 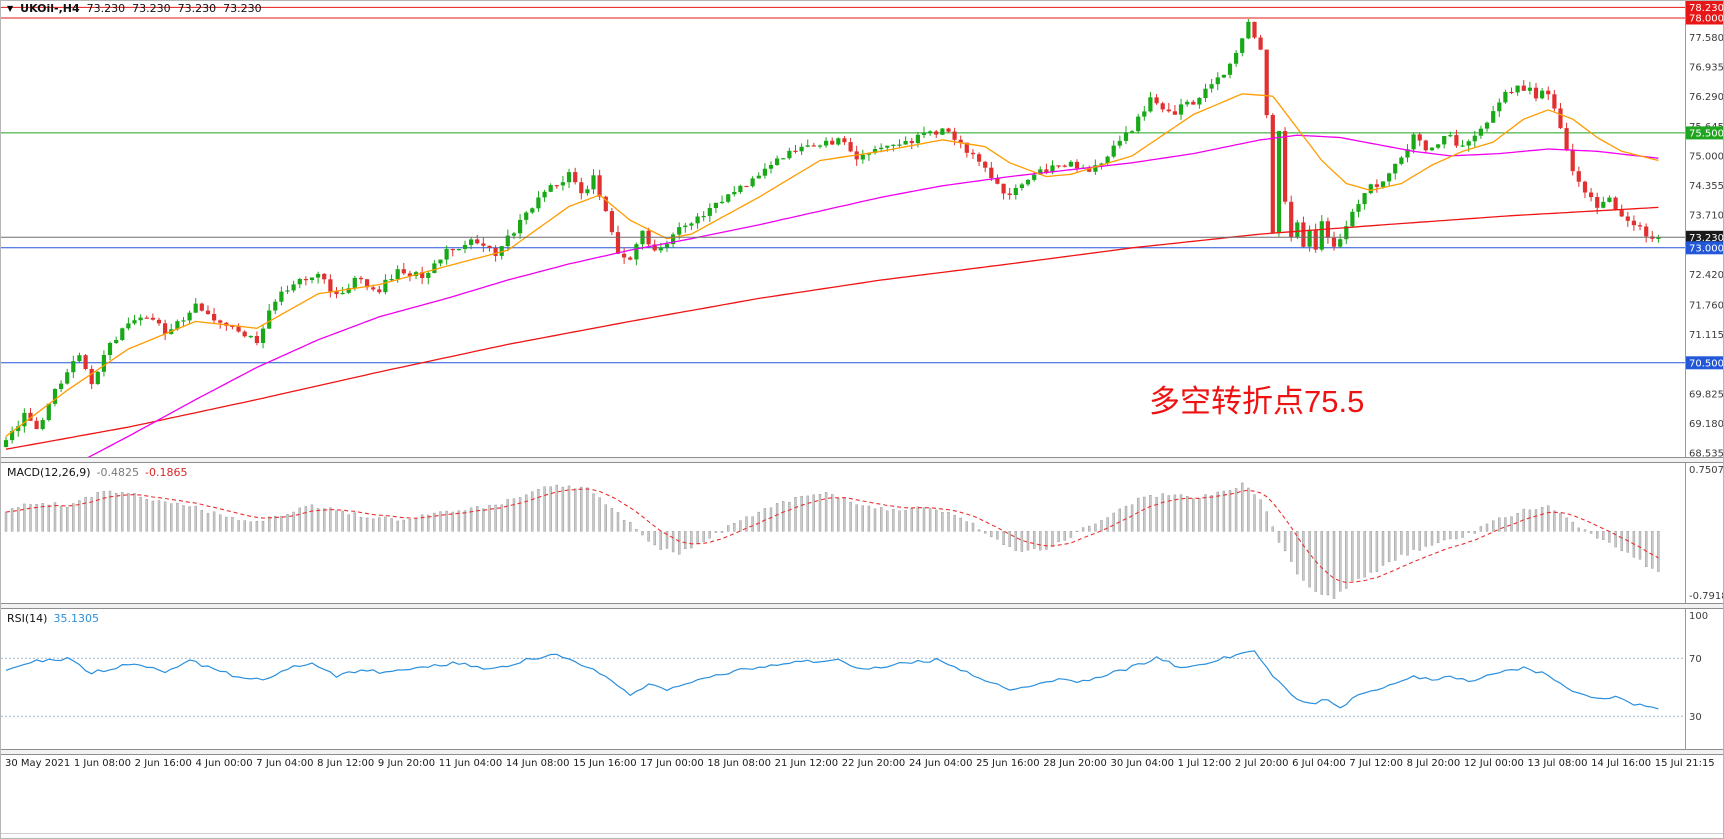 I want to click on macd-histogram, so click(x=832, y=540).